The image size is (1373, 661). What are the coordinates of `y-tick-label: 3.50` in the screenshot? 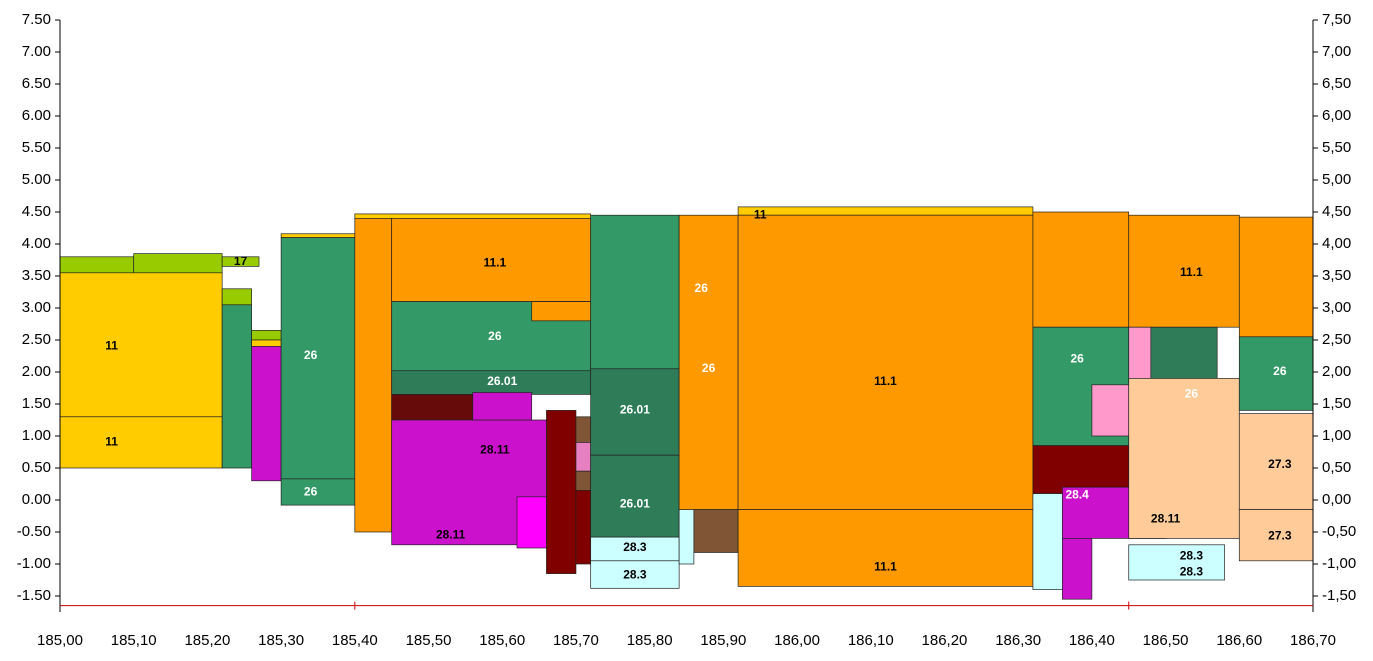 It's located at (36, 275).